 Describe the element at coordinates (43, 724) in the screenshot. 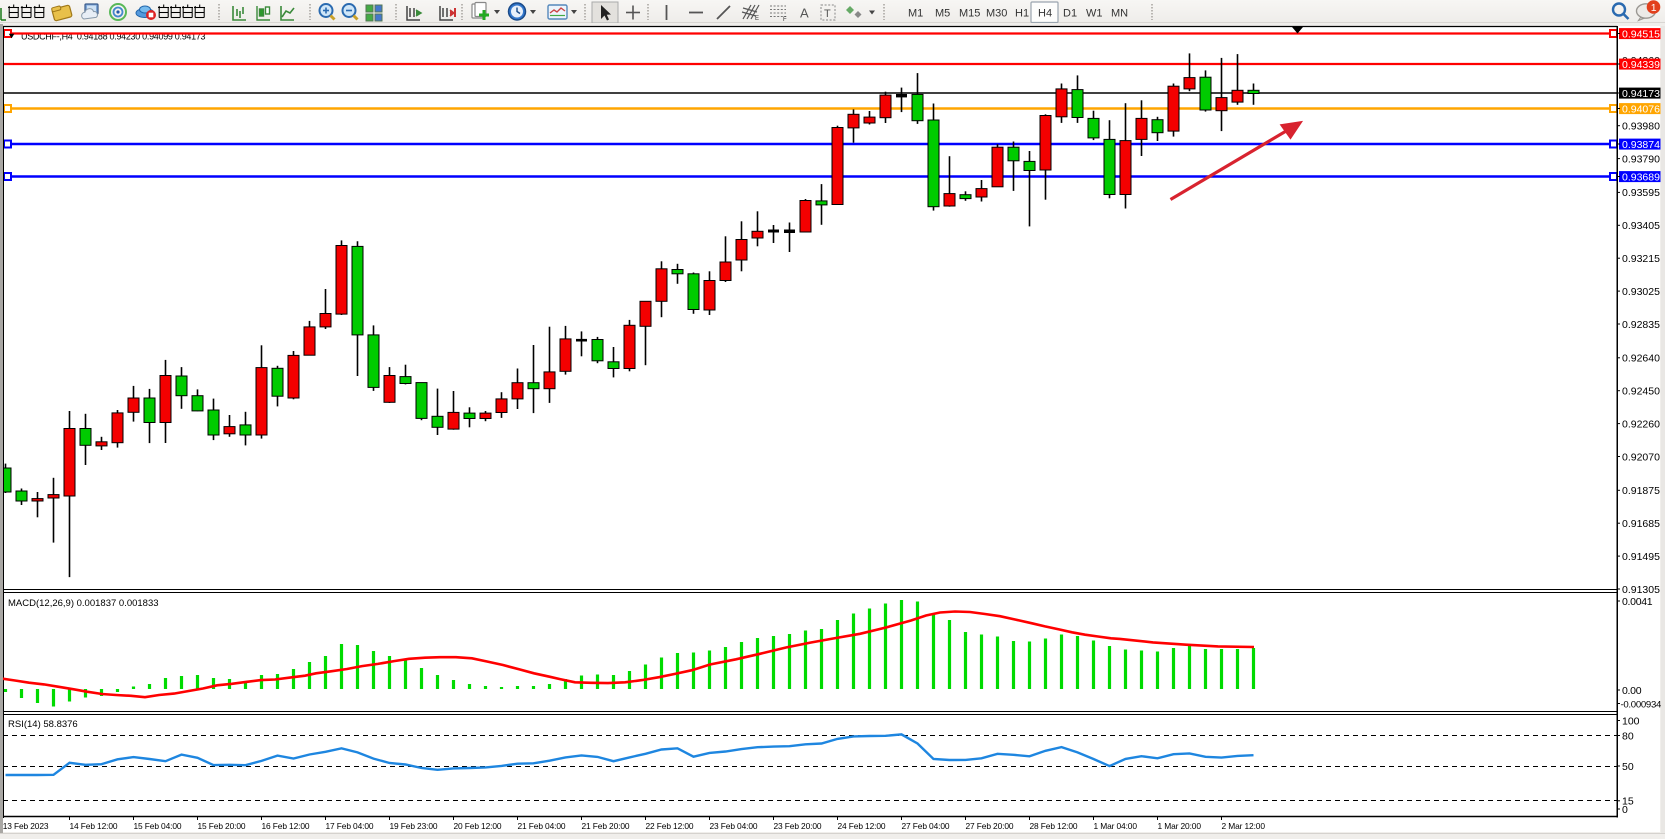

I see `svg-text: RSI(14) 58.8376` at that location.